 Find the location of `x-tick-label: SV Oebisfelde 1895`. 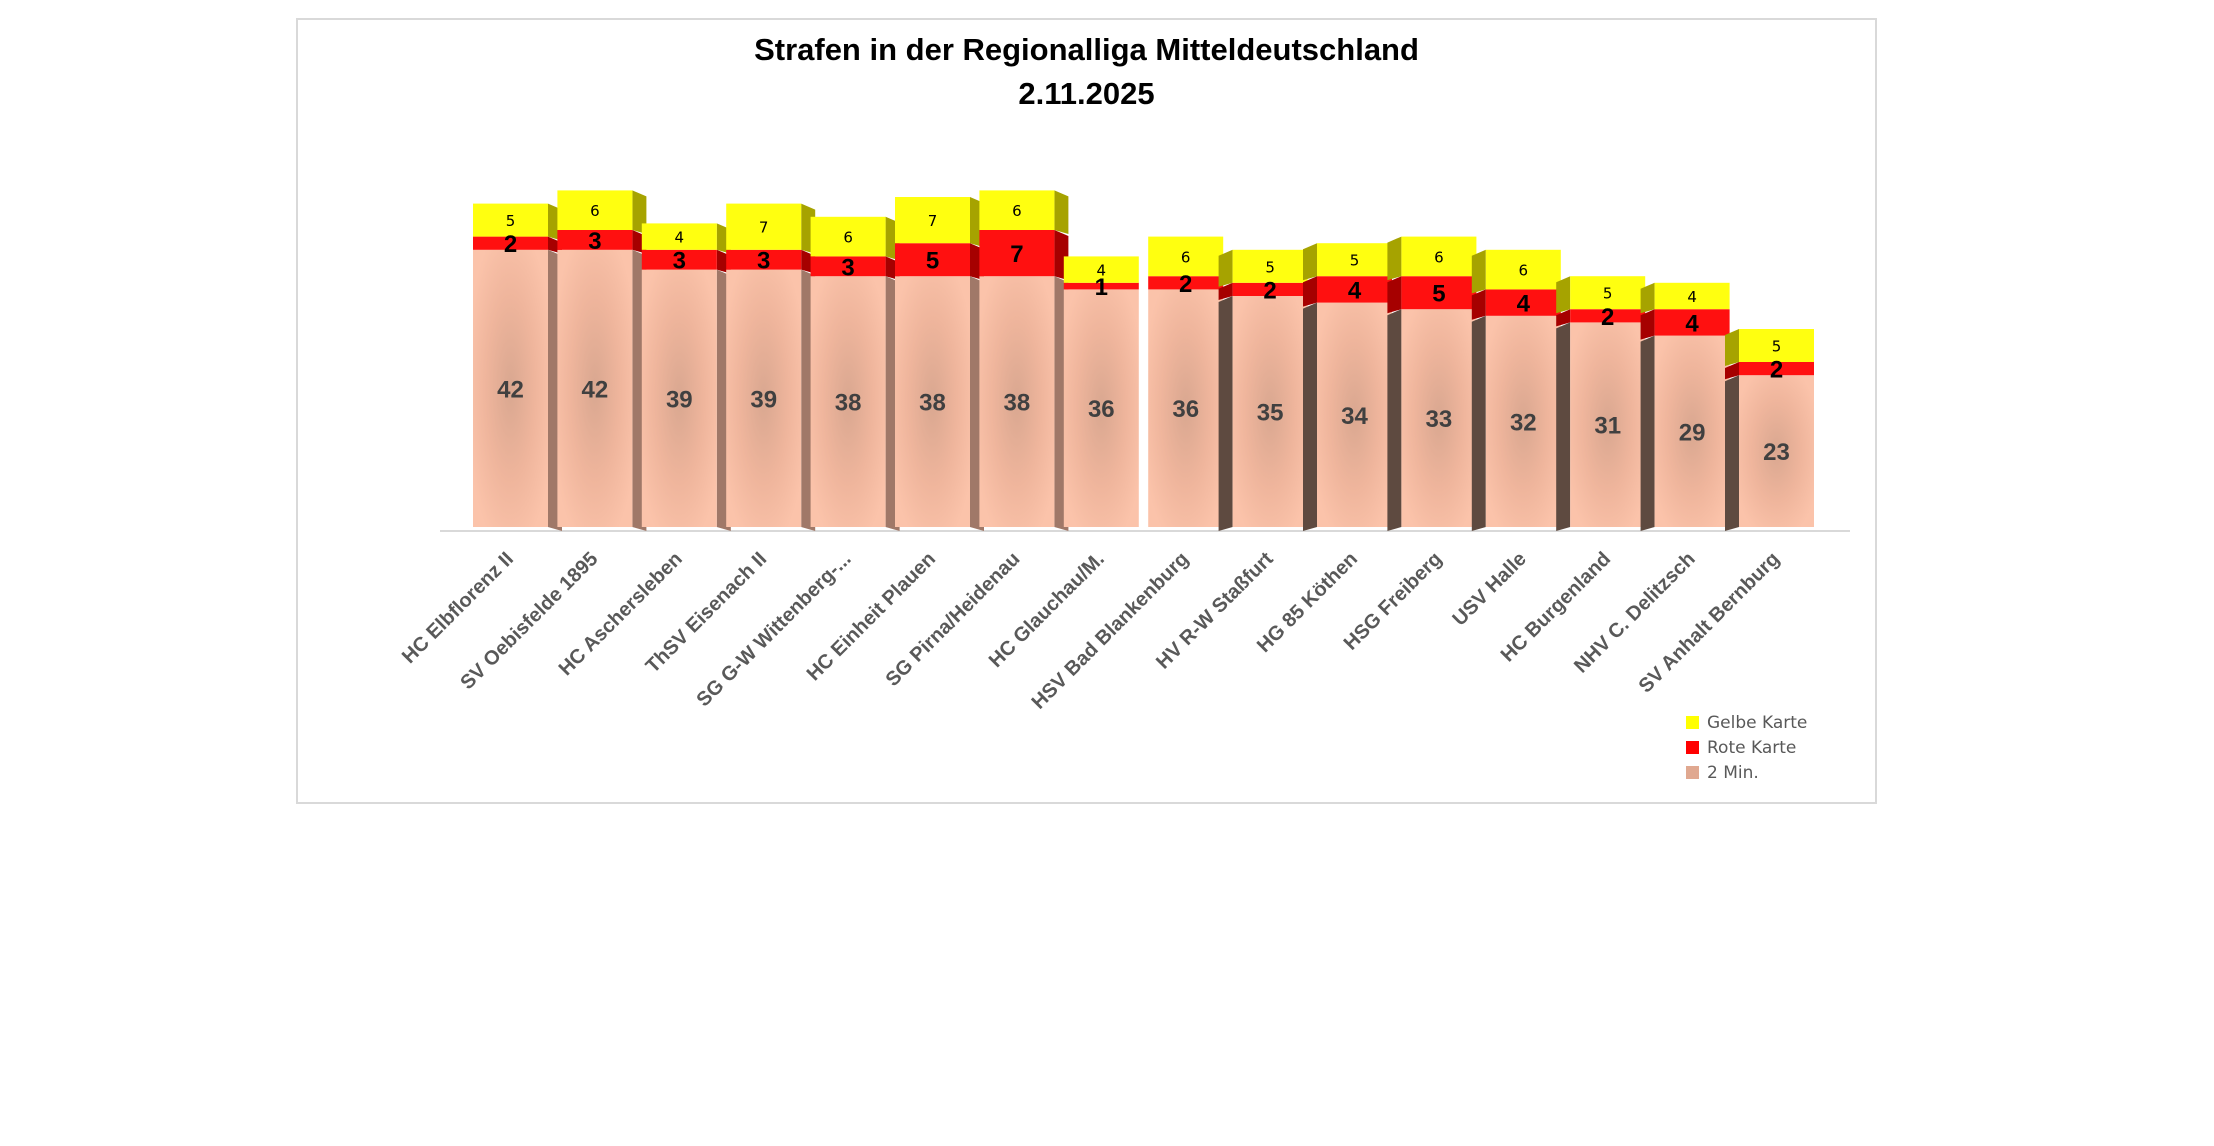

x-tick-label: SV Oebisfelde 1895 is located at coordinates (529, 621).